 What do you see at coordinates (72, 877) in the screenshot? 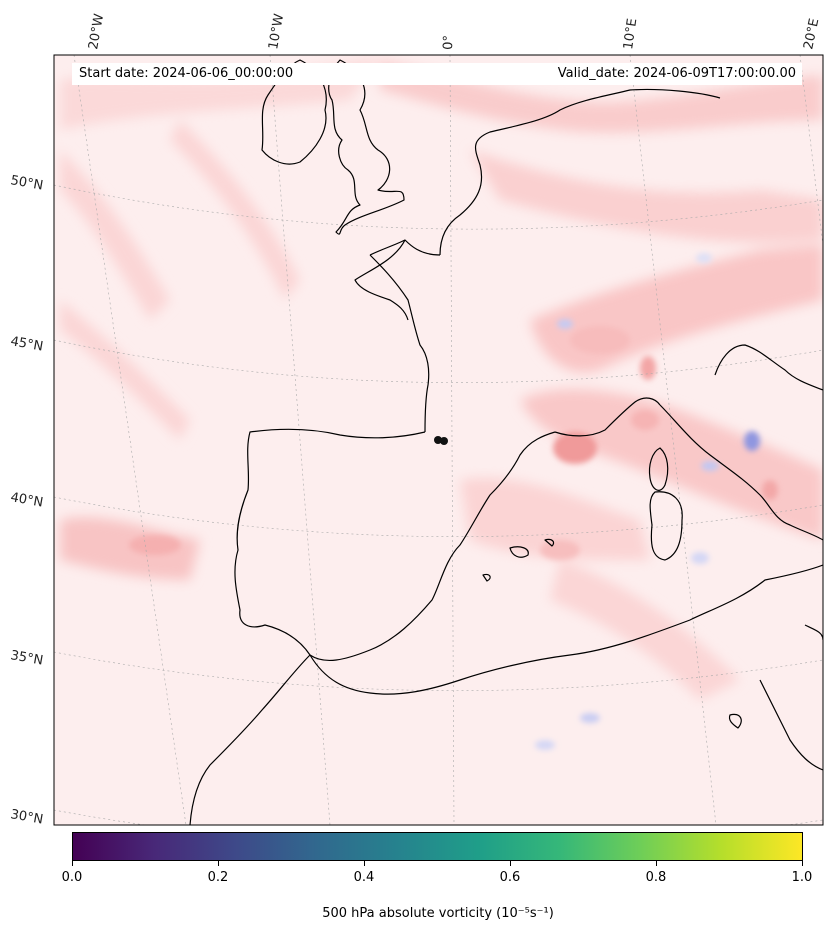
I see `colorbar-tick-label: 0.0` at bounding box center [72, 877].